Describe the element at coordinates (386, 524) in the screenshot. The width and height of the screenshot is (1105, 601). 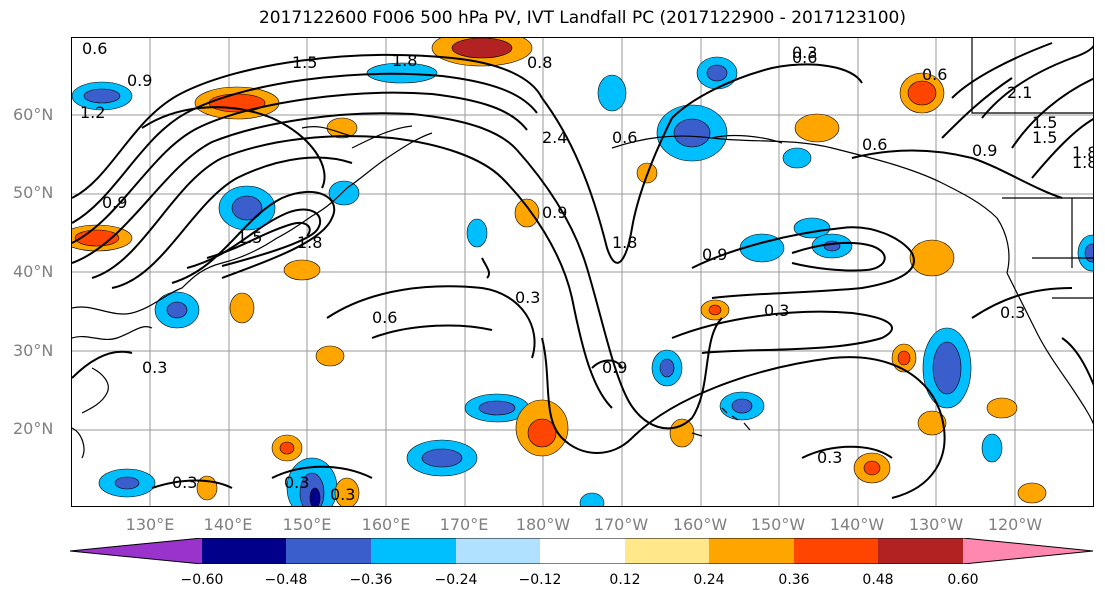
I see `lon-label-160e: 160°E` at that location.